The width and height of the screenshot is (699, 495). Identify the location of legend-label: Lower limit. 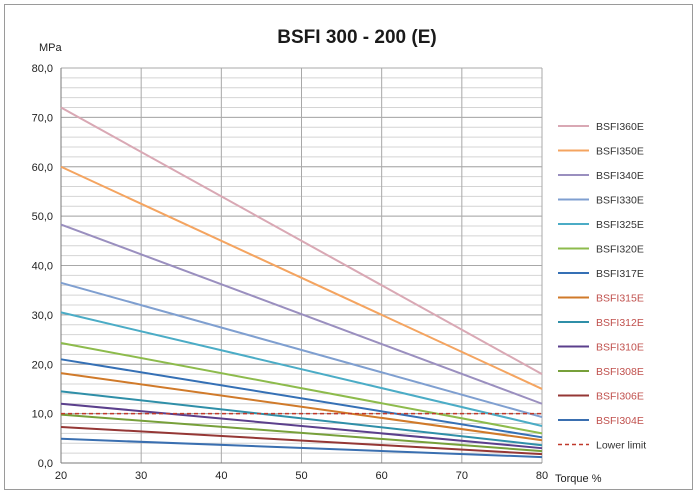
(621, 446).